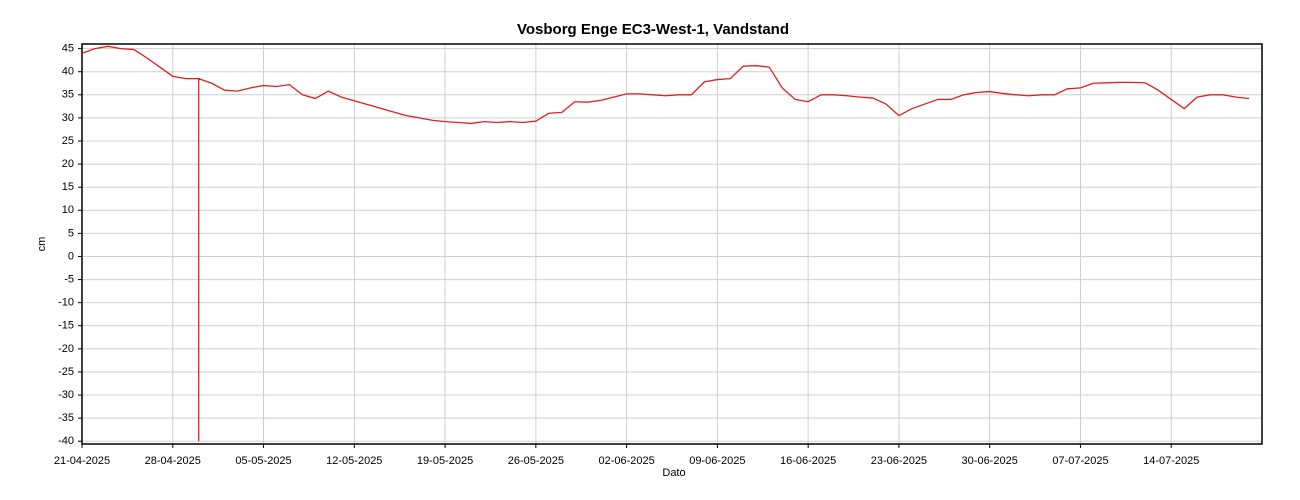 The image size is (1300, 500). I want to click on y-tick-label: 5, so click(71, 233).